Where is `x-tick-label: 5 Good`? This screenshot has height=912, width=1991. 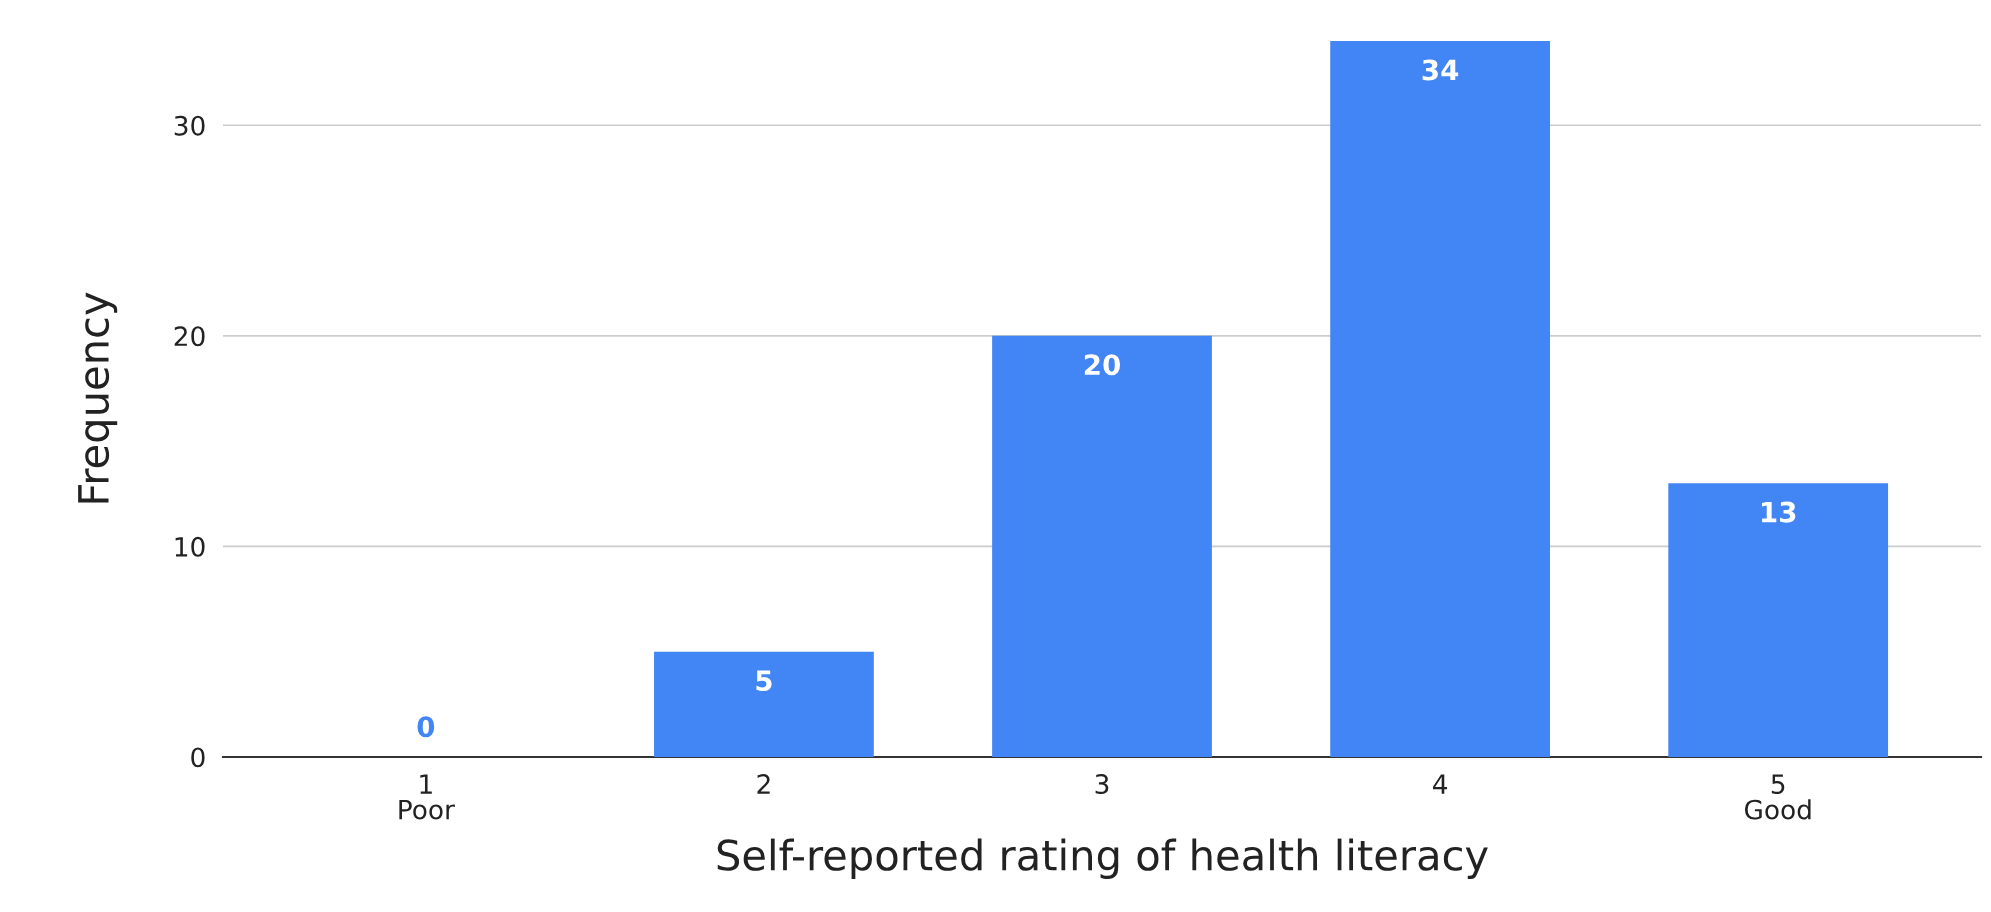
x-tick-label: 5 Good is located at coordinates (1777, 797).